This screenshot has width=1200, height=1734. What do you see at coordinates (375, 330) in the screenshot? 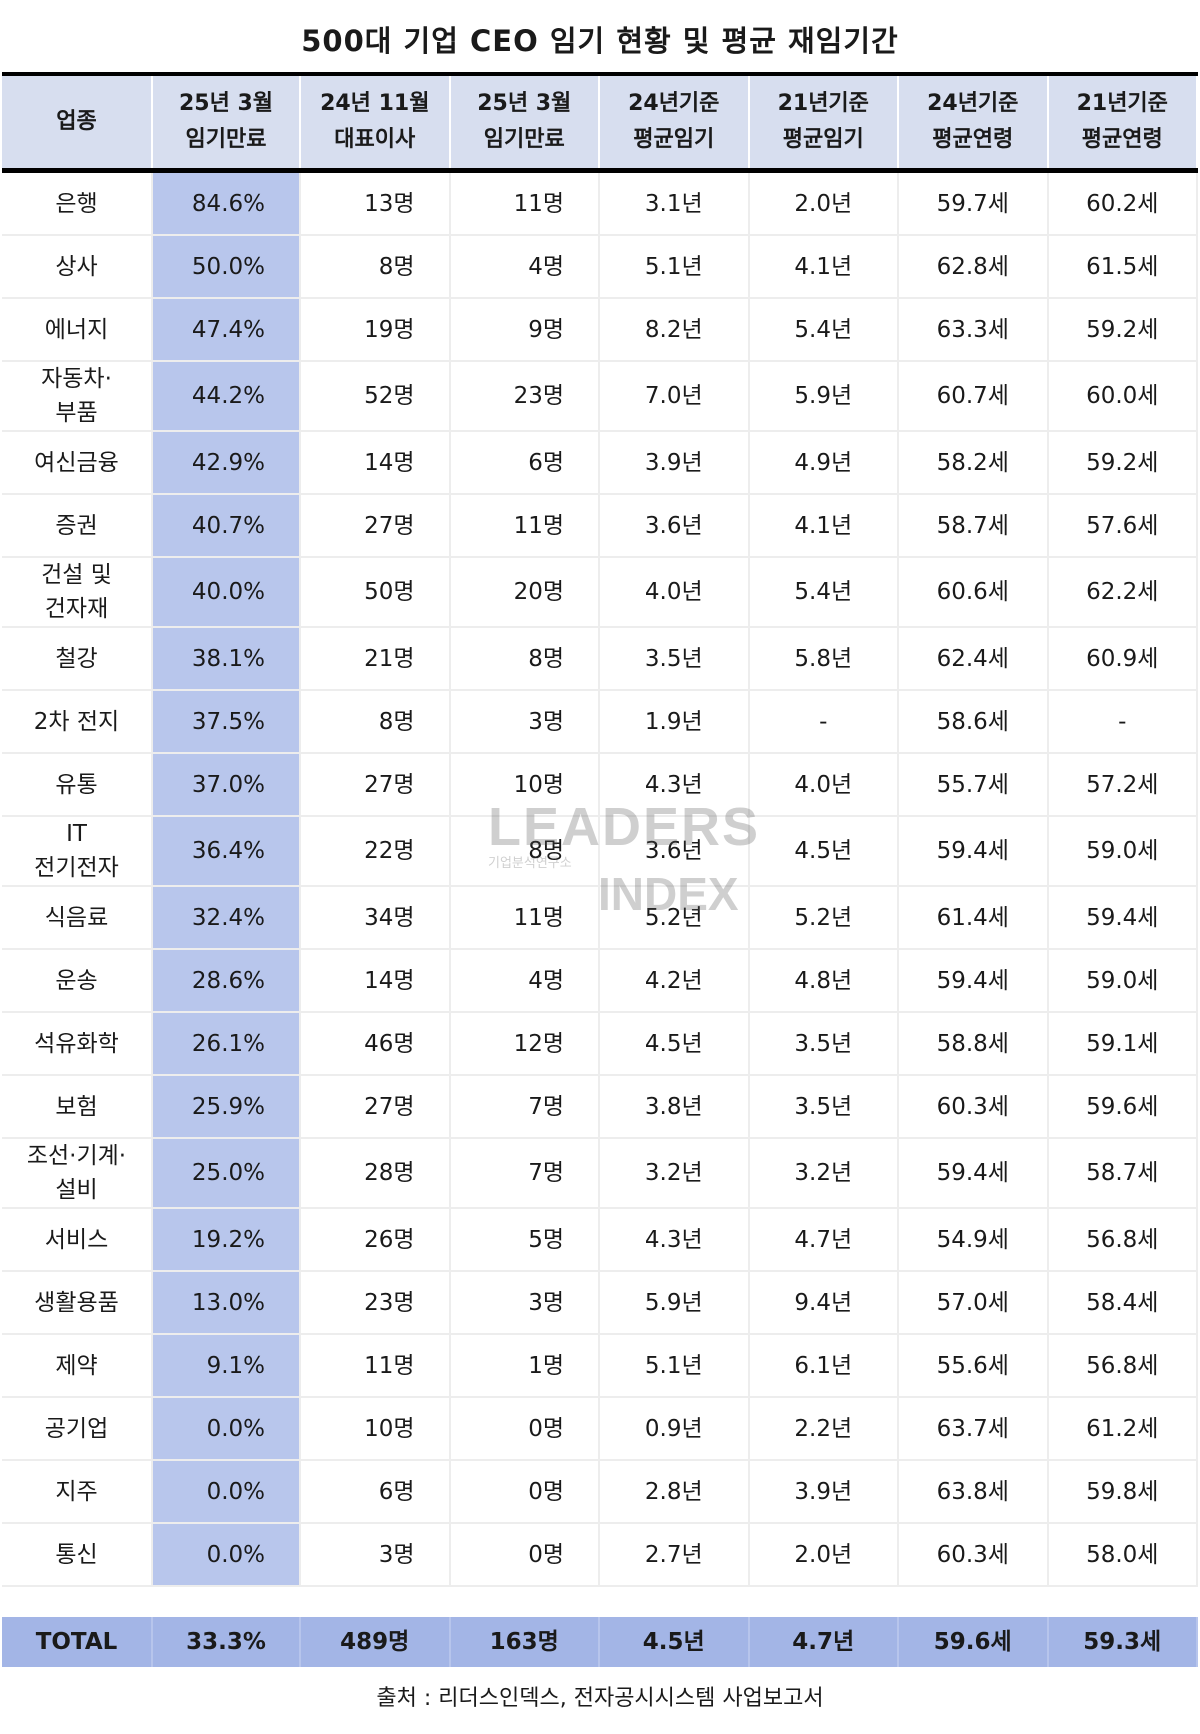
I see `ceo-count-cell: 19명` at bounding box center [375, 330].